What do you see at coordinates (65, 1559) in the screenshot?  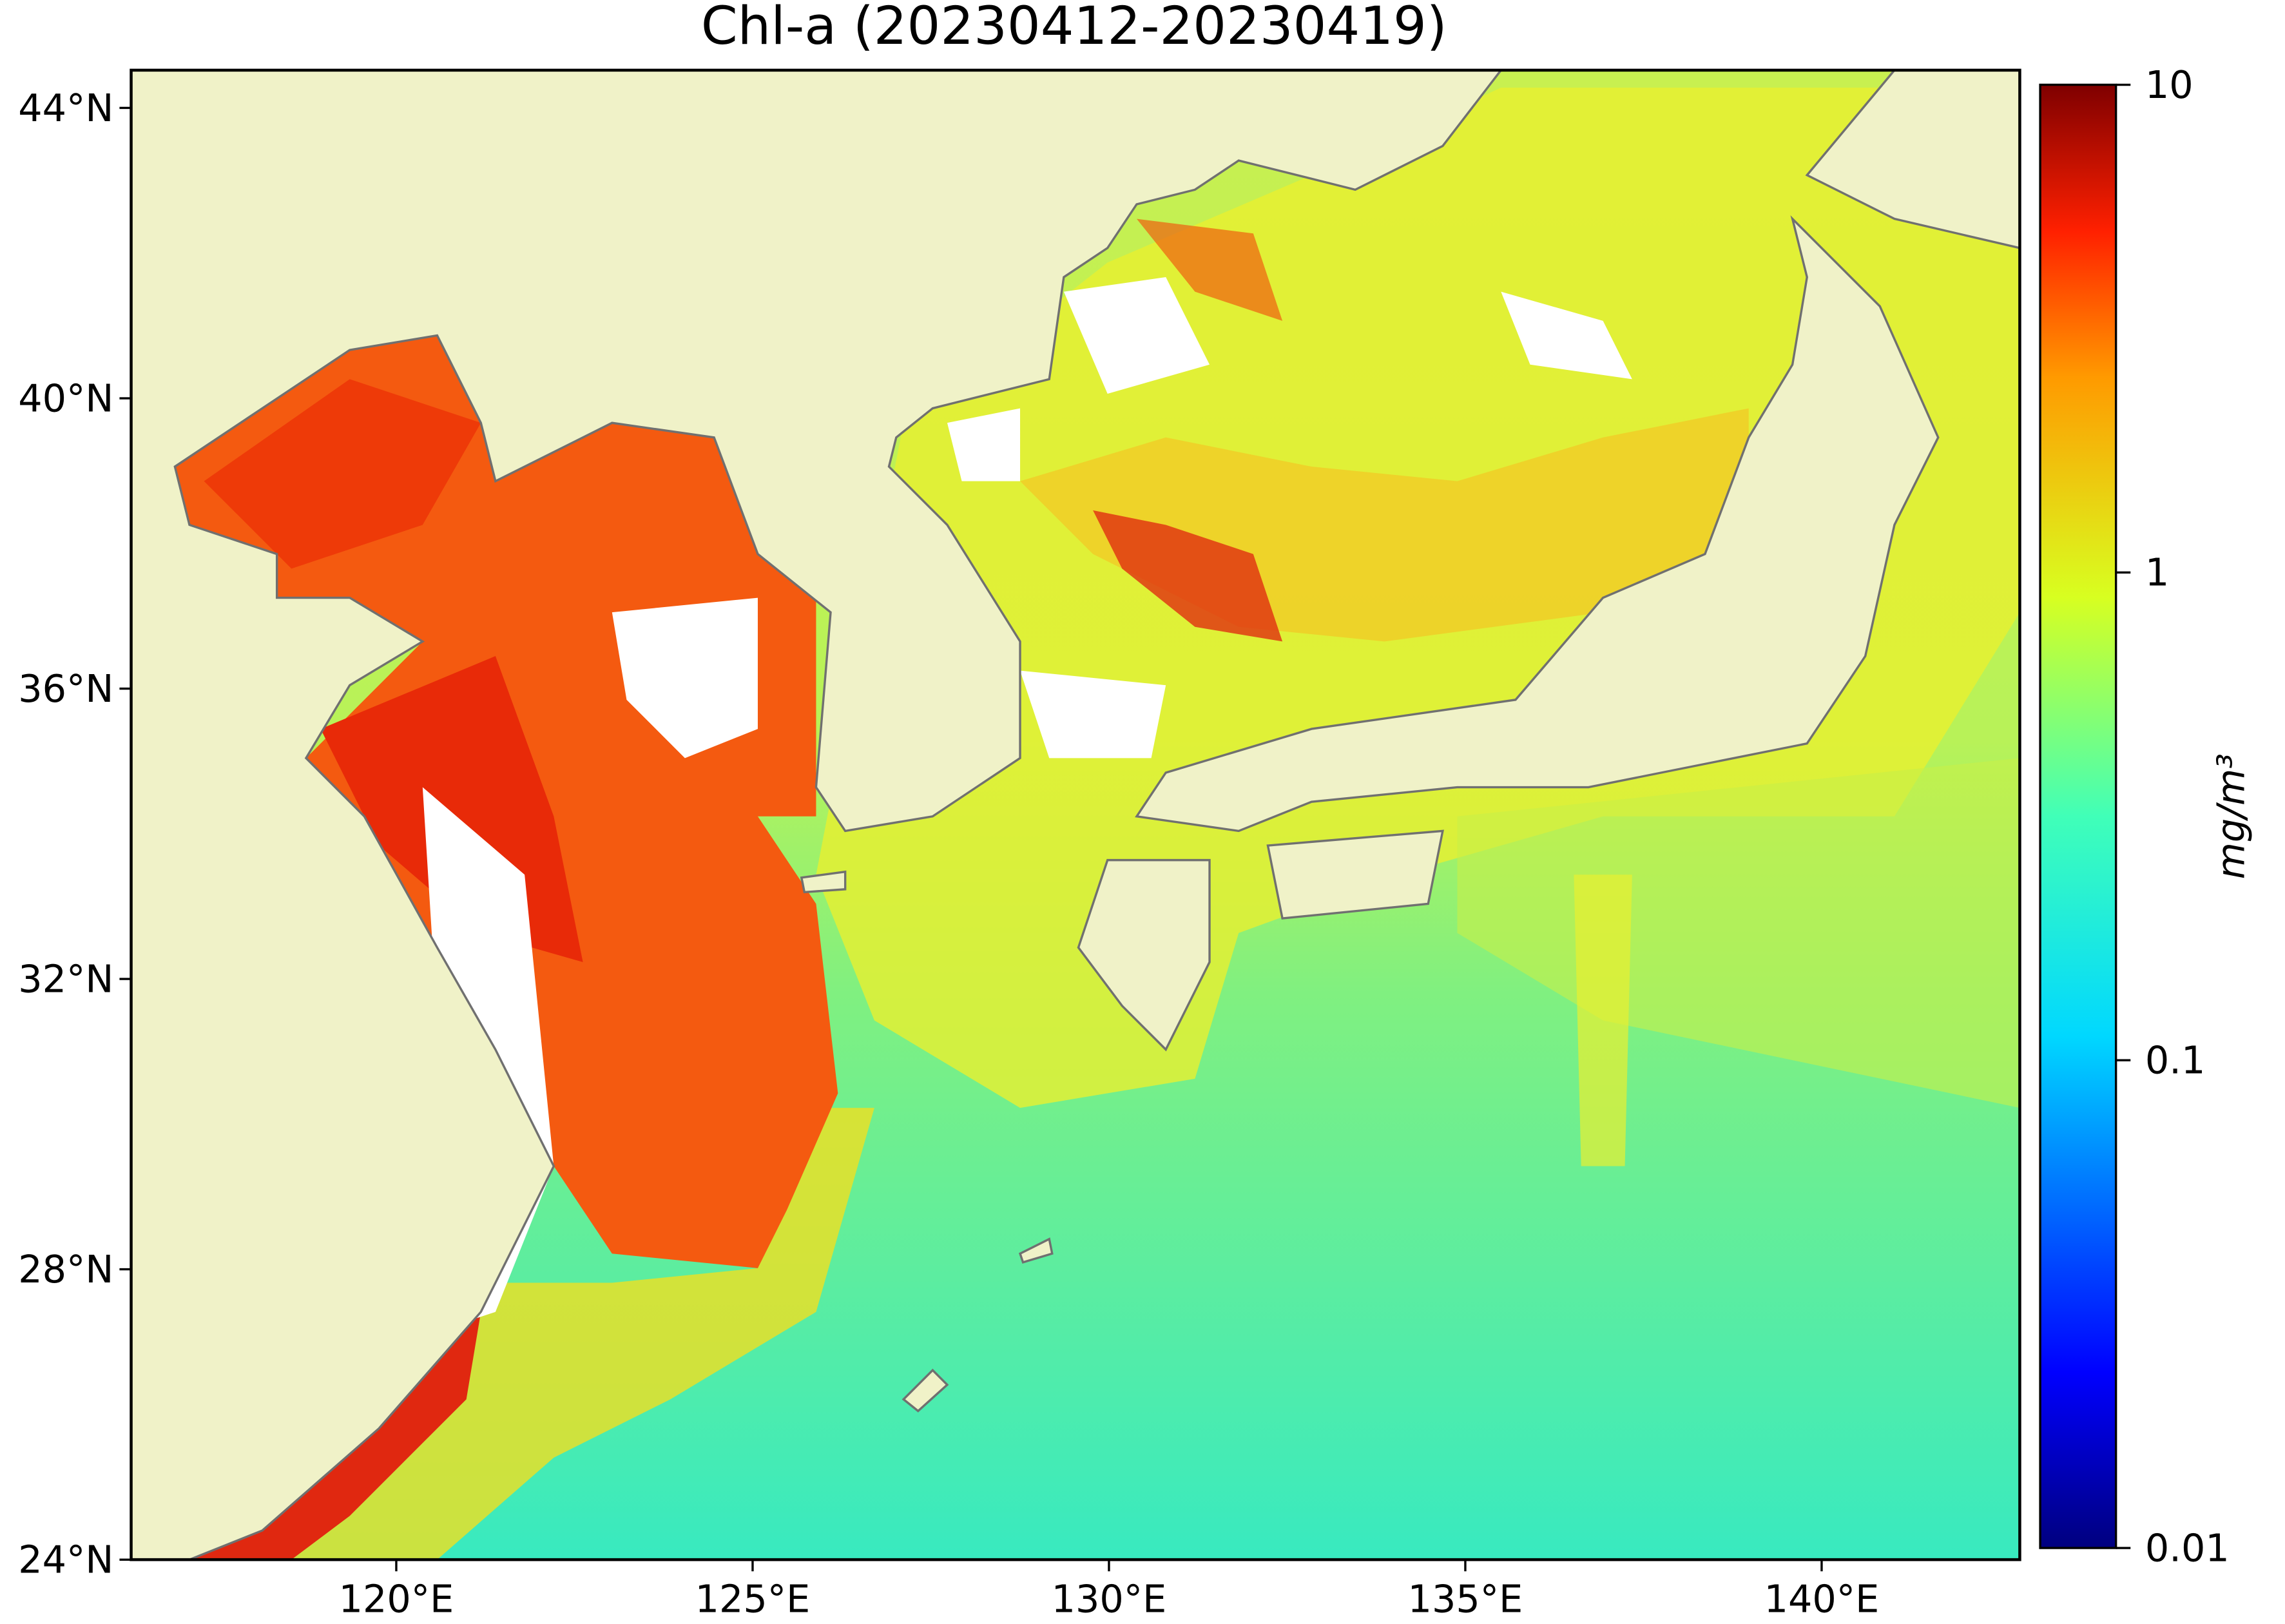 I see `y-tick-label: 24°N` at bounding box center [65, 1559].